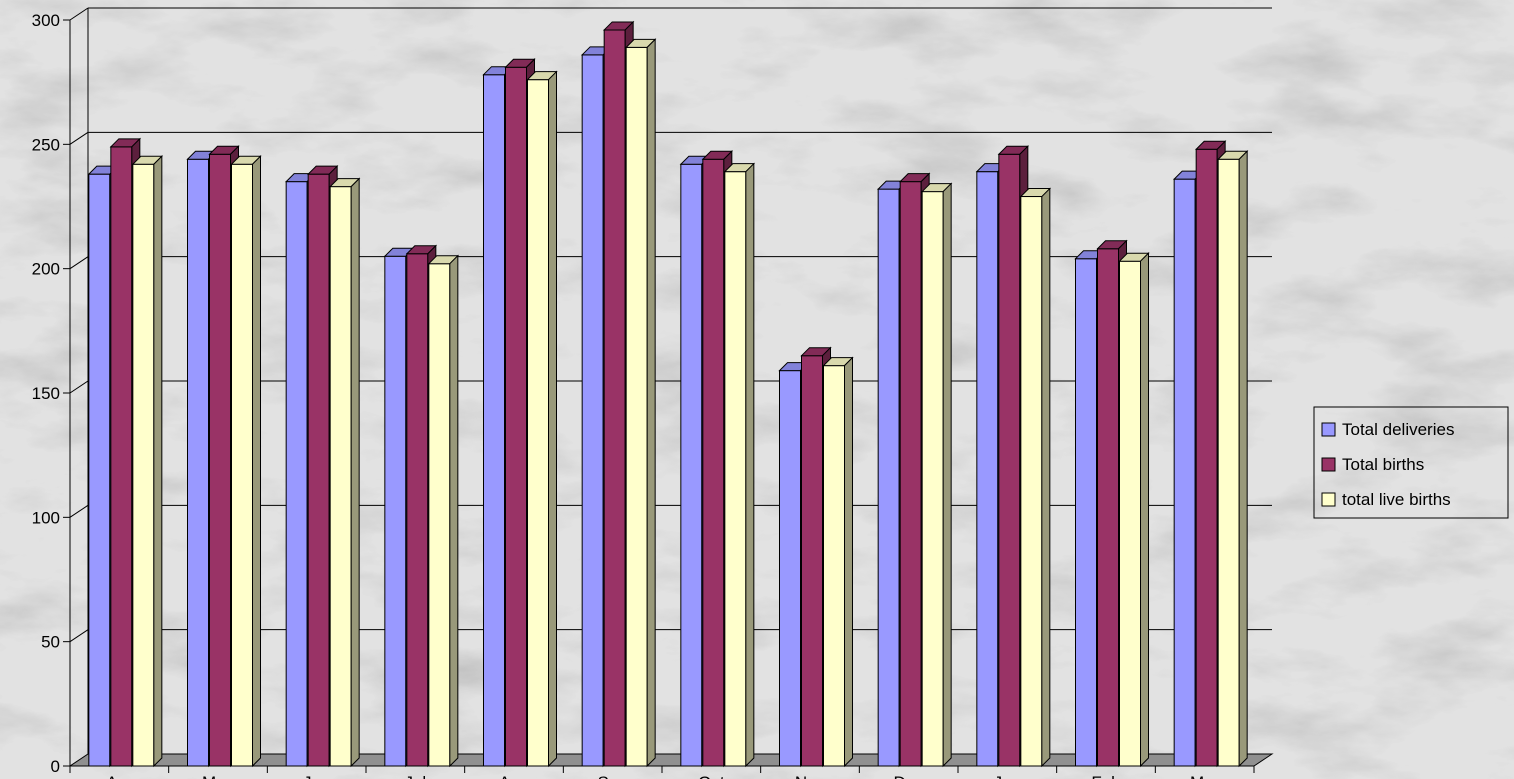  Describe the element at coordinates (909, 776) in the screenshot. I see `x-tick-label: Dec` at that location.